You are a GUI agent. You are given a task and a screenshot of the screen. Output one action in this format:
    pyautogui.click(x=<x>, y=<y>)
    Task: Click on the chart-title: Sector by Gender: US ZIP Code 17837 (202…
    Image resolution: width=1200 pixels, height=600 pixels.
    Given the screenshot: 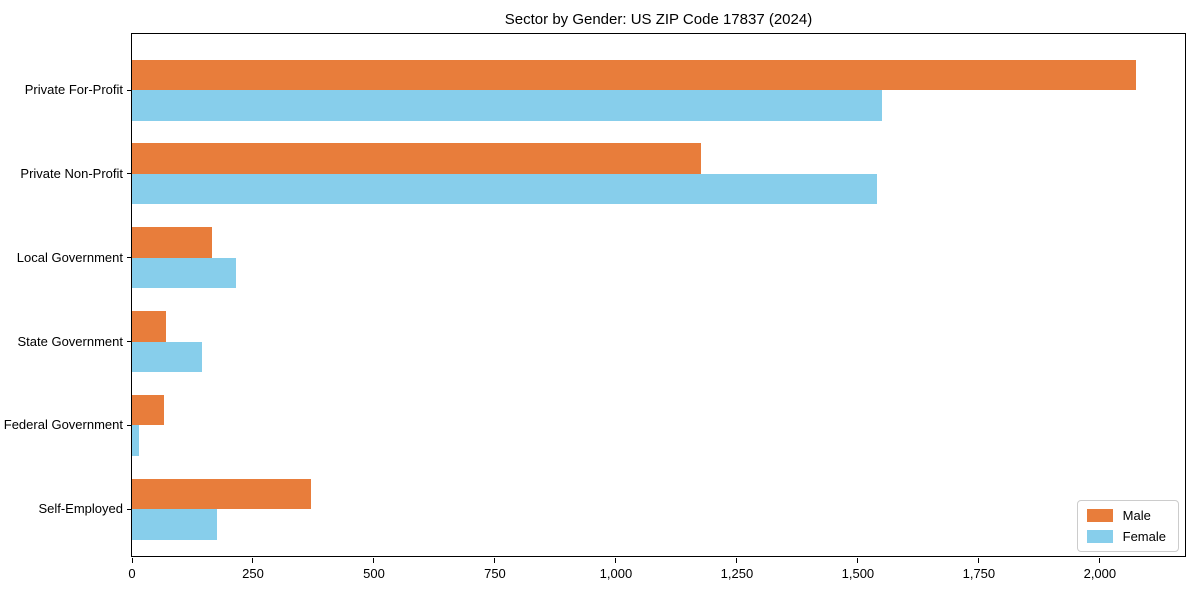 What is the action you would take?
    pyautogui.click(x=658, y=19)
    